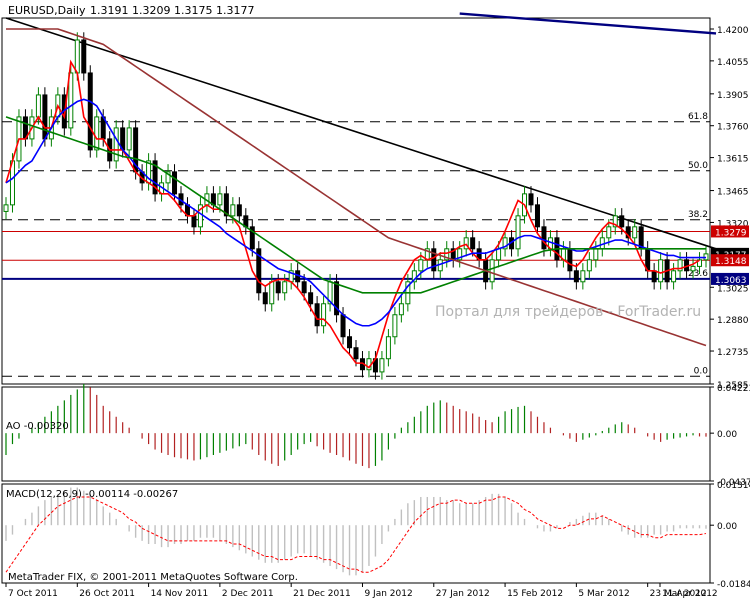 This screenshot has height=604, width=750. What do you see at coordinates (733, 193) in the screenshot?
I see `main-y-tick-label: 1.3465` at bounding box center [733, 193].